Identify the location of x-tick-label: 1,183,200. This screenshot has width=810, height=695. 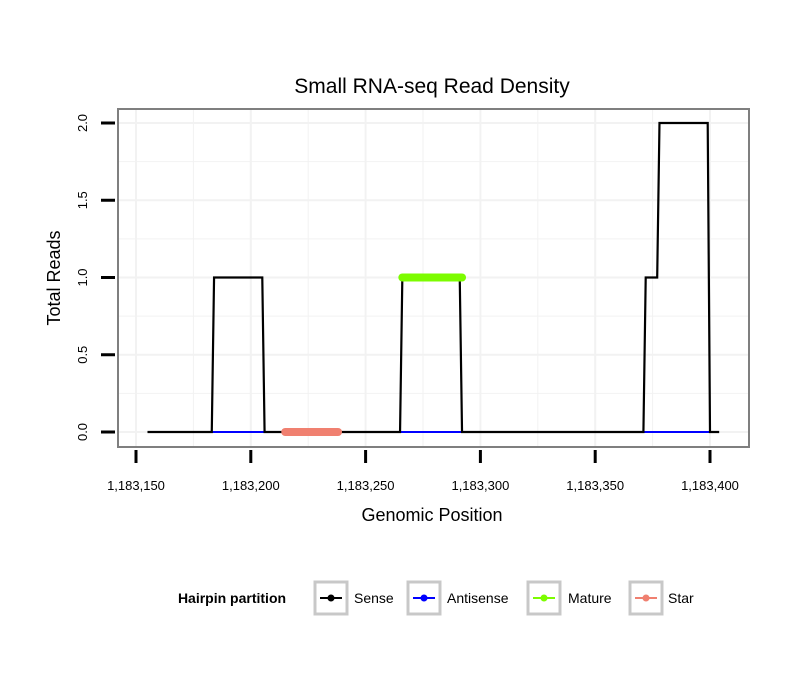
(251, 485).